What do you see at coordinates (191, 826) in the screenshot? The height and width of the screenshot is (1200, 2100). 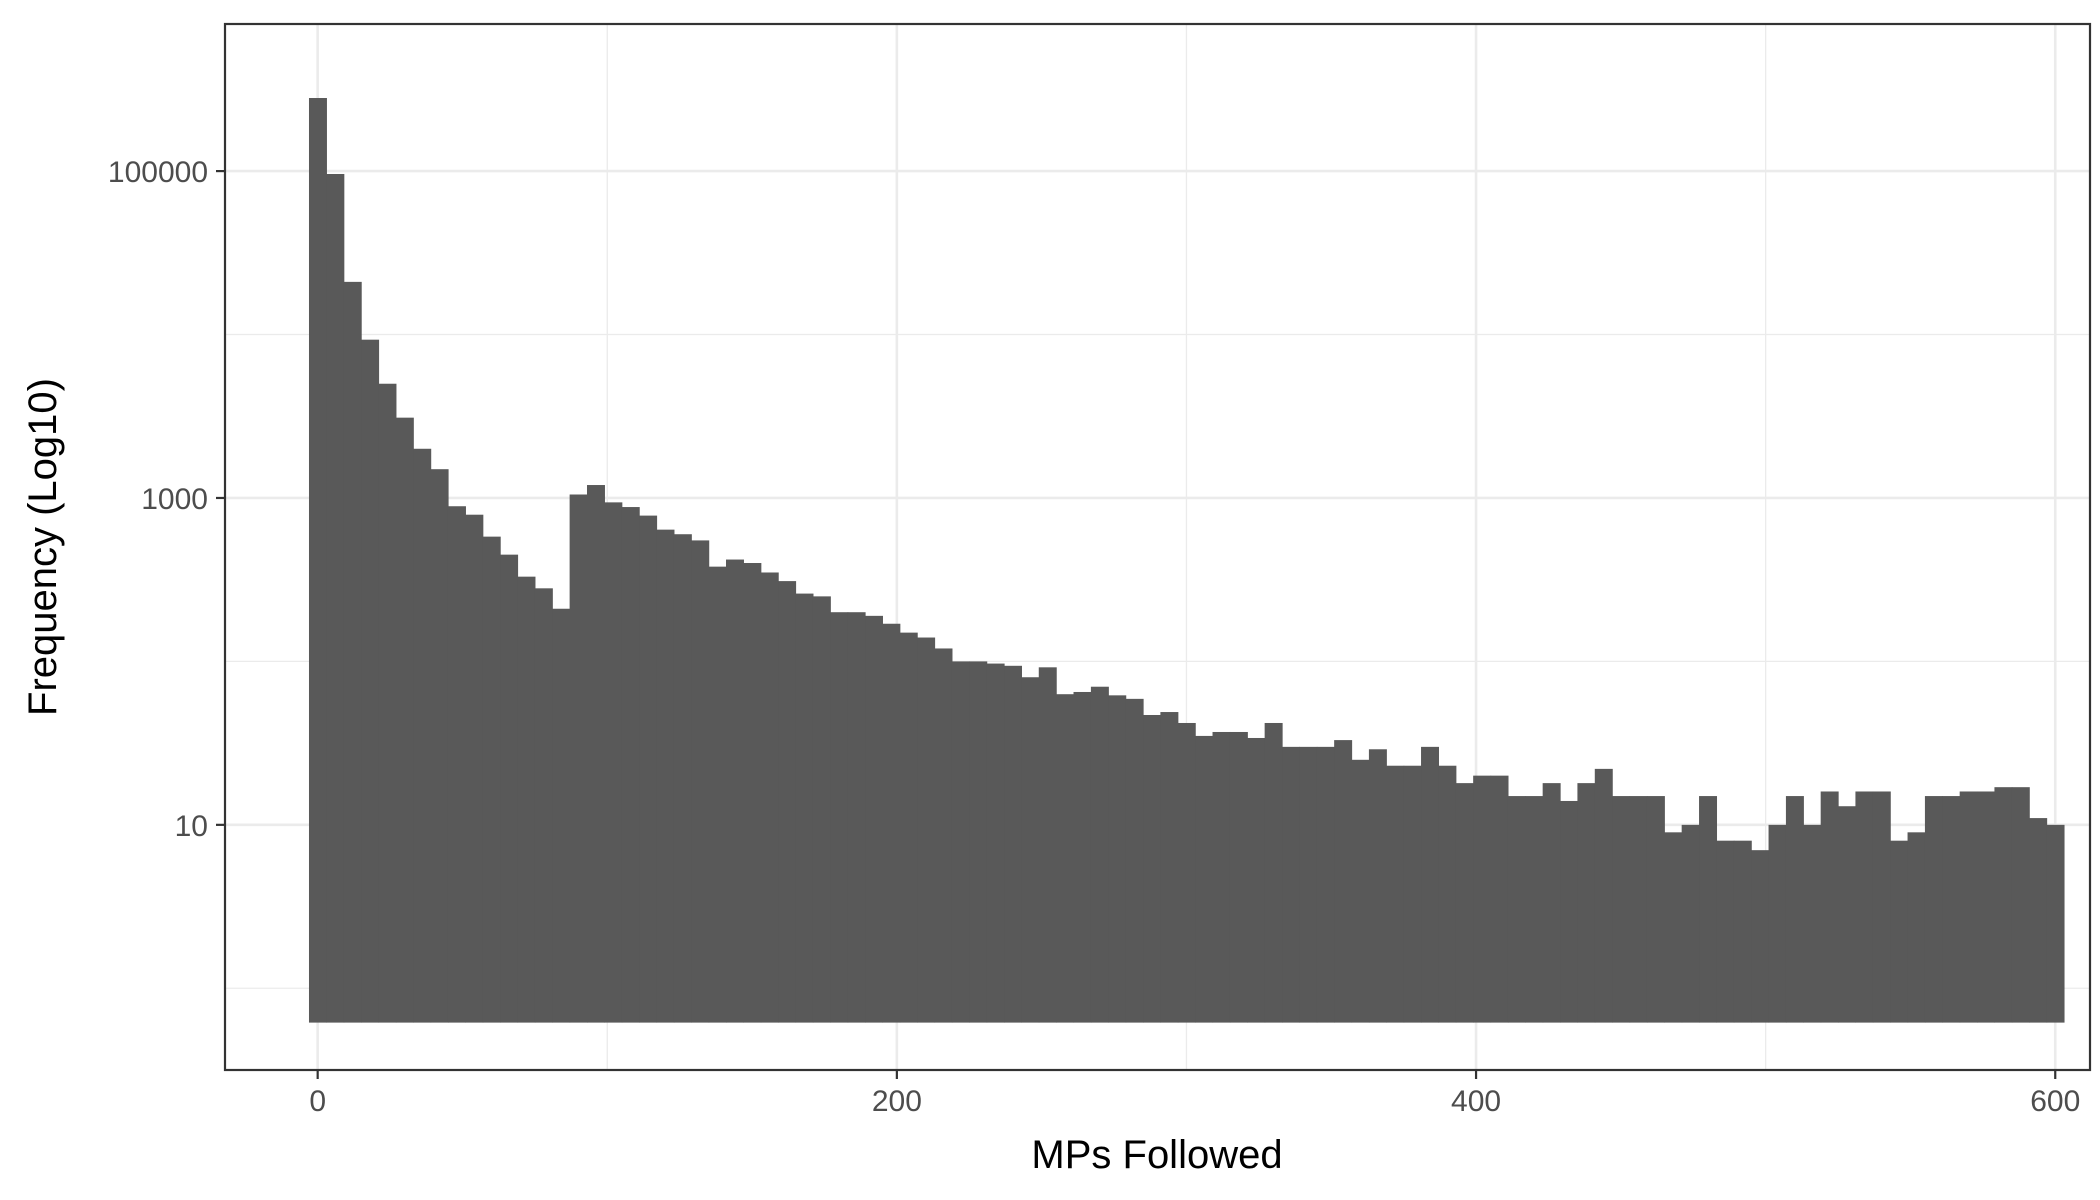 I see `y-tick-label: 10` at bounding box center [191, 826].